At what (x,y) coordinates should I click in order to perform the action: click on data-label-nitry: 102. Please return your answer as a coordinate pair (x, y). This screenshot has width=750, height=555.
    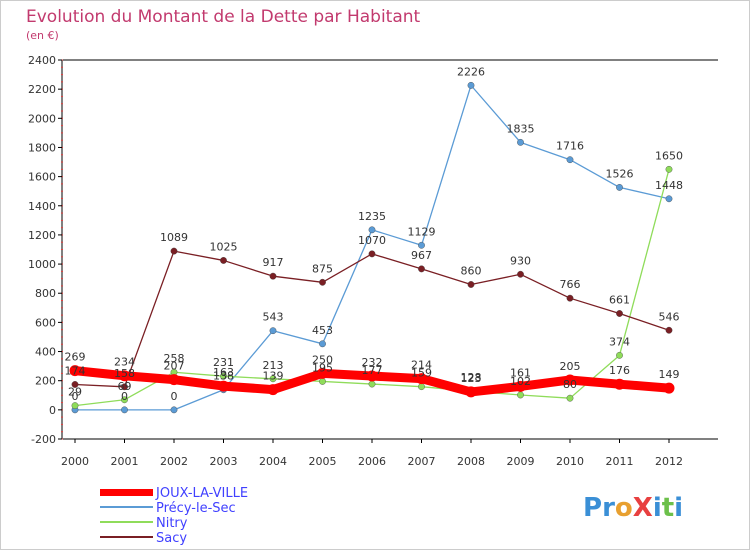
    Looking at the image, I should click on (520, 381).